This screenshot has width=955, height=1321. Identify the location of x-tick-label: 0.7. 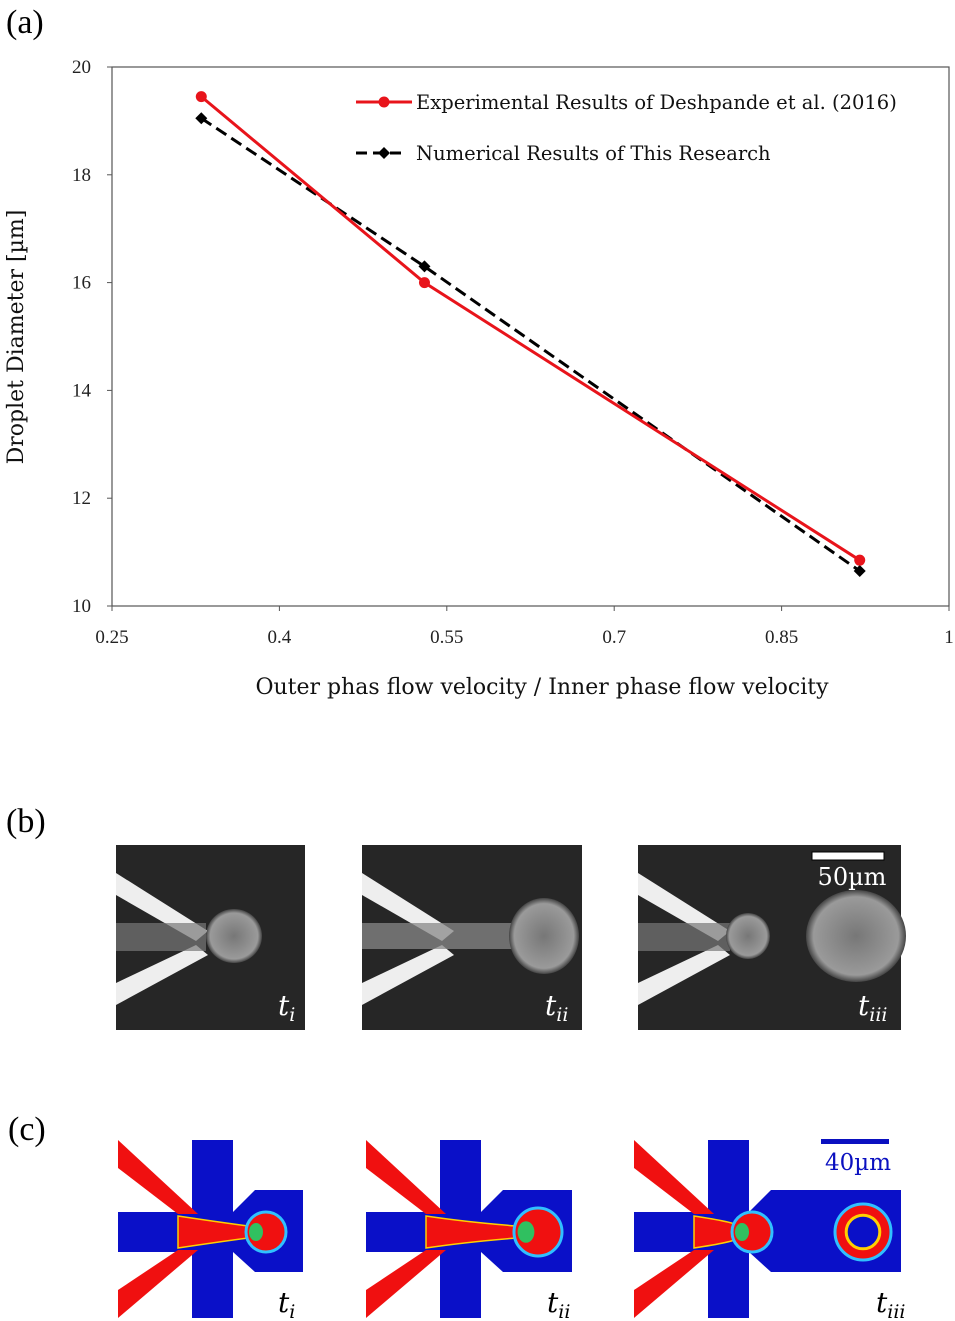
(614, 637).